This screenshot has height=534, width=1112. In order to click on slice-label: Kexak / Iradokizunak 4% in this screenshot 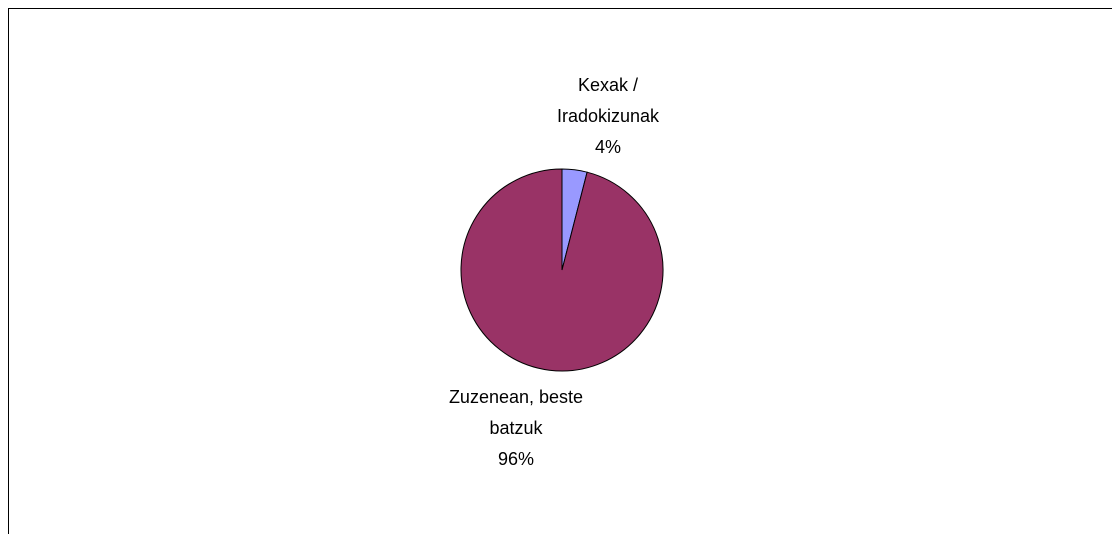, I will do `click(608, 116)`.